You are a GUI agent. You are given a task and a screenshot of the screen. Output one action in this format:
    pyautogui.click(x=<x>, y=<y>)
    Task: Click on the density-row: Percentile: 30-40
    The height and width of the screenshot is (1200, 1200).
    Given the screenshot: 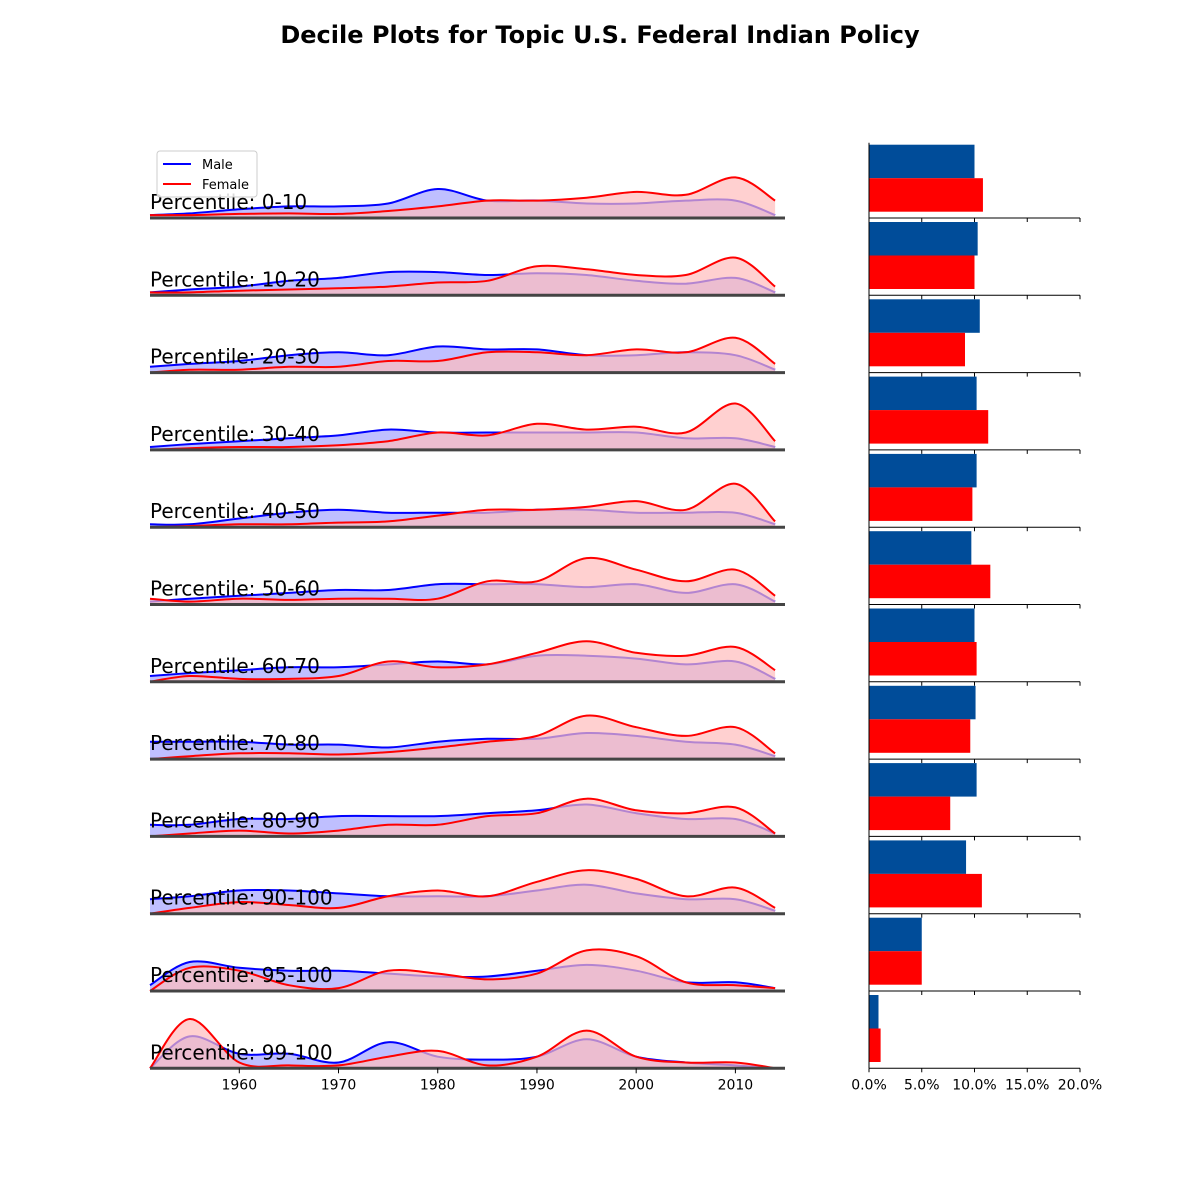 What is the action you would take?
    pyautogui.click(x=467, y=427)
    